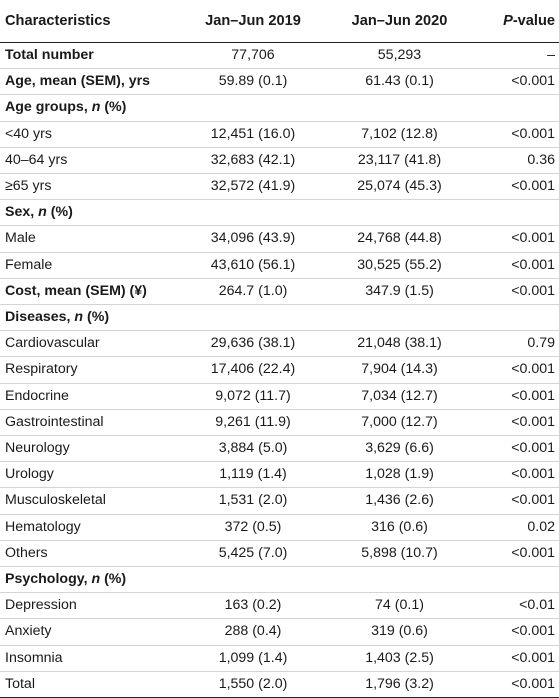 Image resolution: width=559 pixels, height=698 pixels. Describe the element at coordinates (279, 527) in the screenshot. I see `table-row: Hematology 372 (0.5) 316 (0.6) 0.02` at that location.